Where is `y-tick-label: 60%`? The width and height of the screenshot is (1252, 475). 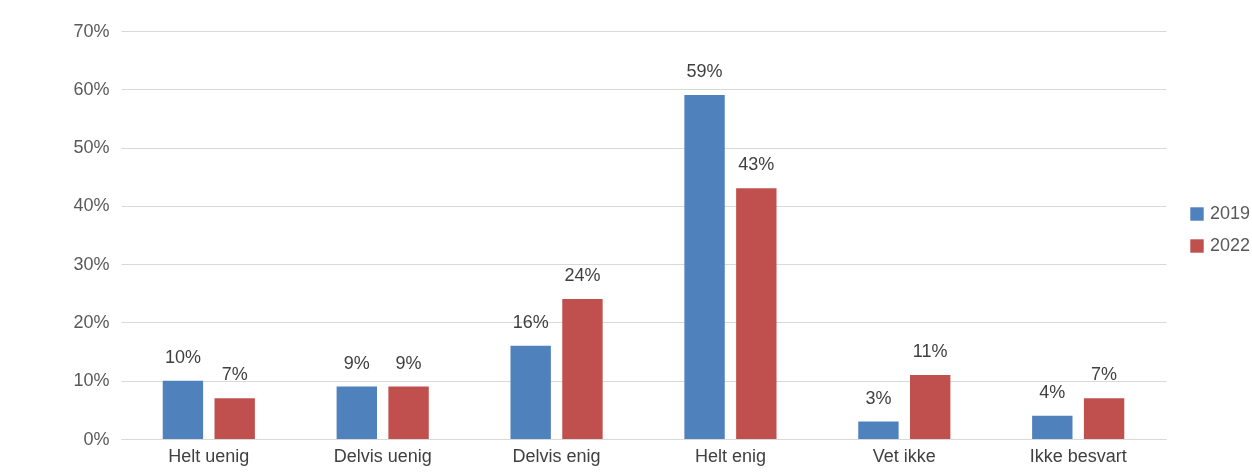
y-tick-label: 60% is located at coordinates (91, 88).